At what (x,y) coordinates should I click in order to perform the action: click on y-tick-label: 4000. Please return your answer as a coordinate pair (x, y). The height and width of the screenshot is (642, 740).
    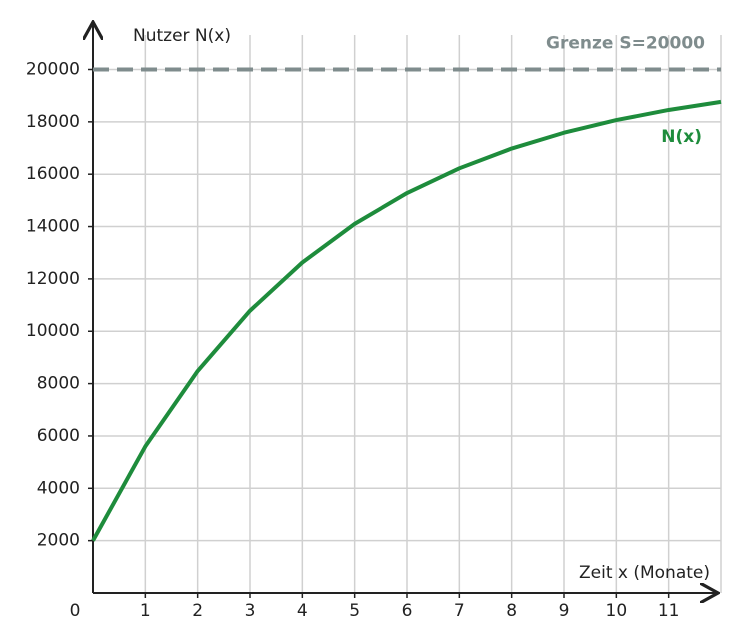
    Looking at the image, I should click on (58, 488).